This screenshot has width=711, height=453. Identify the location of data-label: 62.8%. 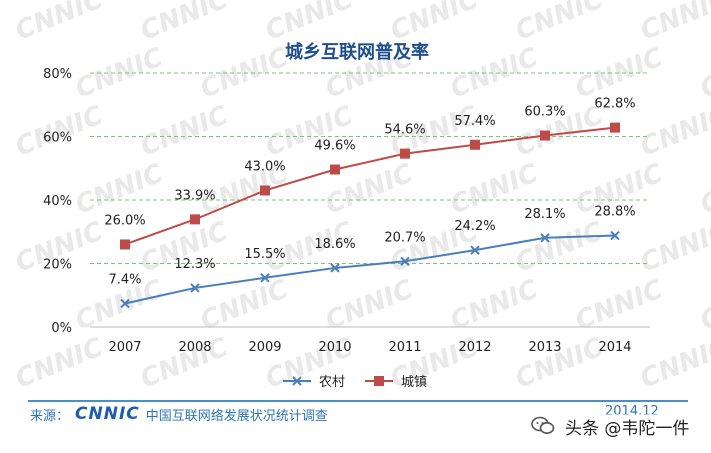
(614, 104).